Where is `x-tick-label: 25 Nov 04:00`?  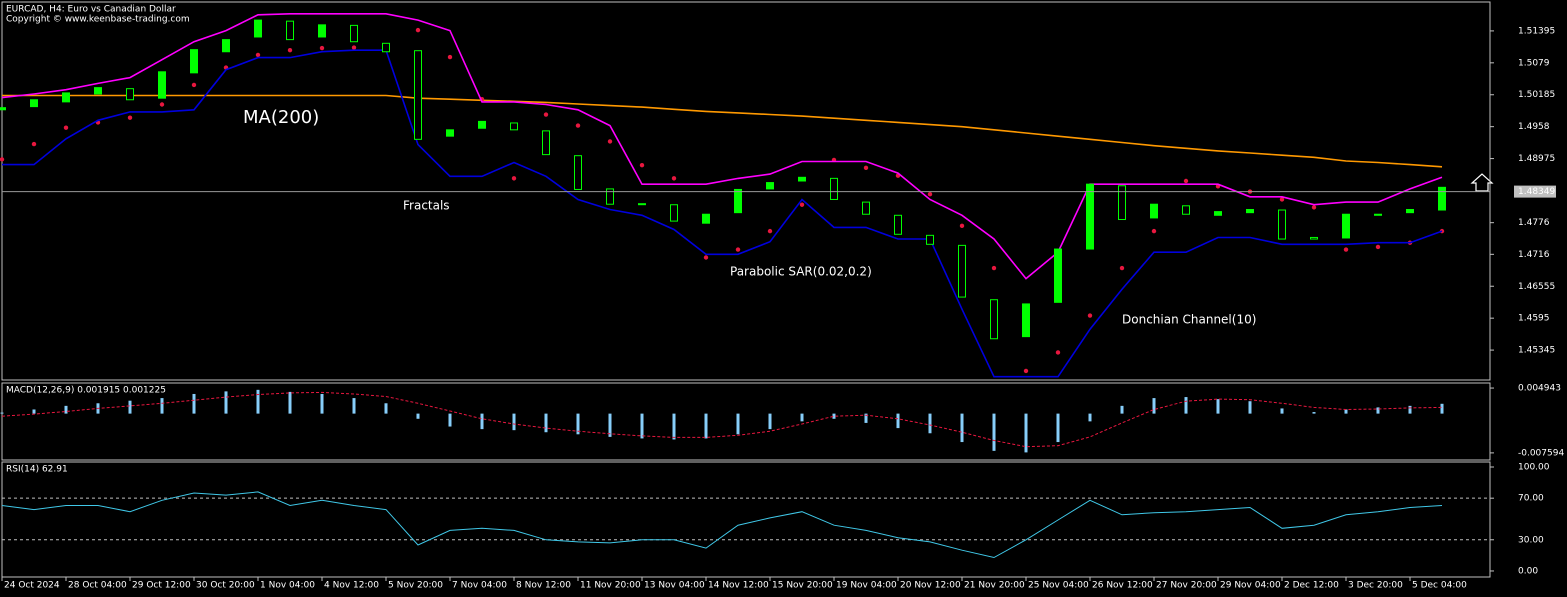
x-tick-label: 25 Nov 04:00 is located at coordinates (1058, 586).